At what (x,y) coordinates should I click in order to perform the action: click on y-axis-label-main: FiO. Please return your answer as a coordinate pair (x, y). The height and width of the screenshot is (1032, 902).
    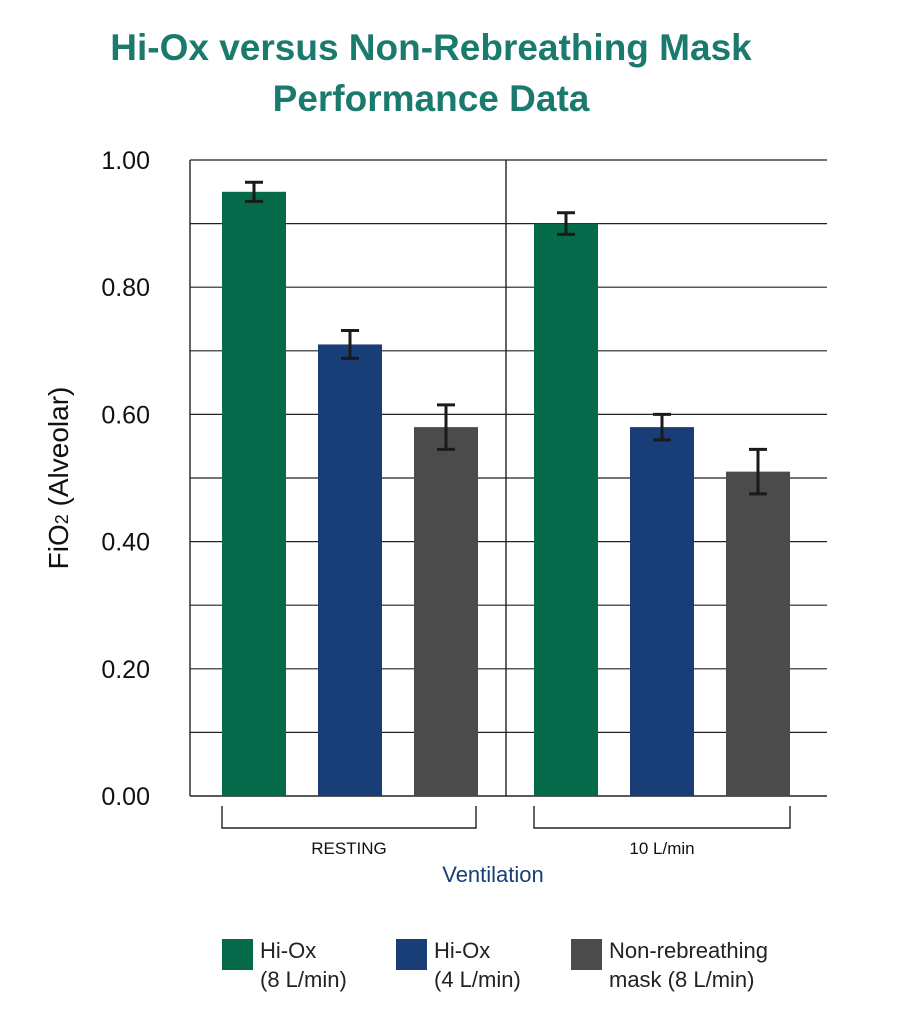
    Looking at the image, I should click on (58, 546).